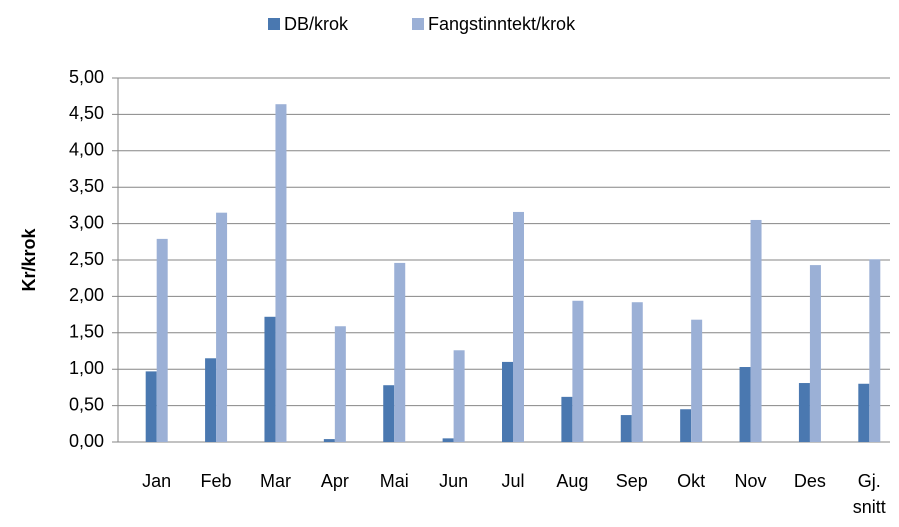  I want to click on y-tick-label: 2,00, so click(86, 295).